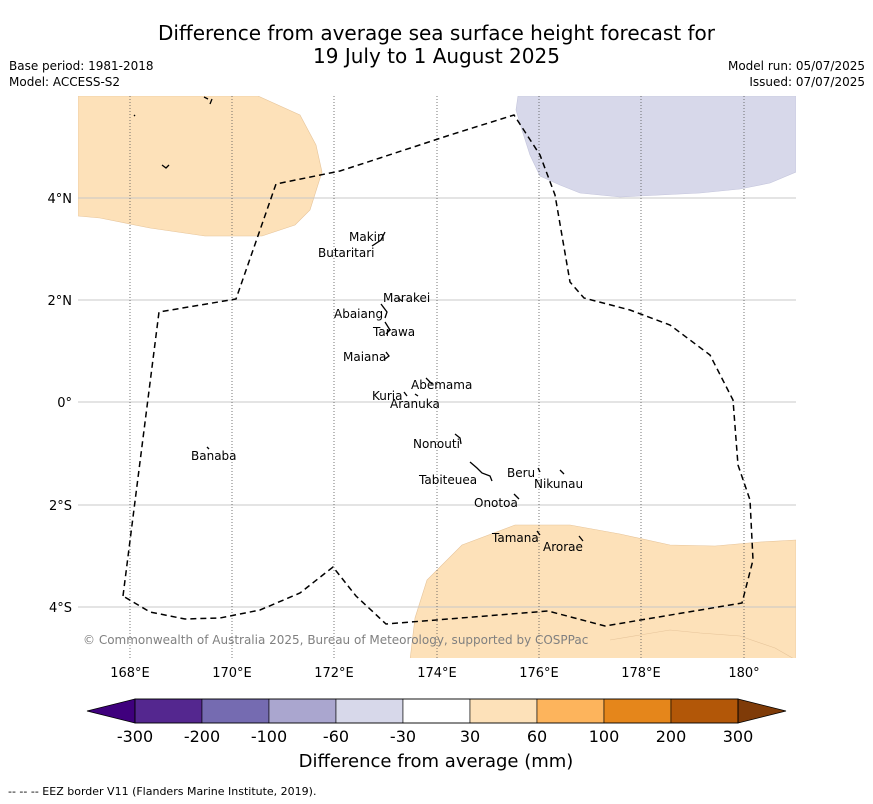  Describe the element at coordinates (346, 253) in the screenshot. I see `island-label-butaritari: Butaritari` at that location.